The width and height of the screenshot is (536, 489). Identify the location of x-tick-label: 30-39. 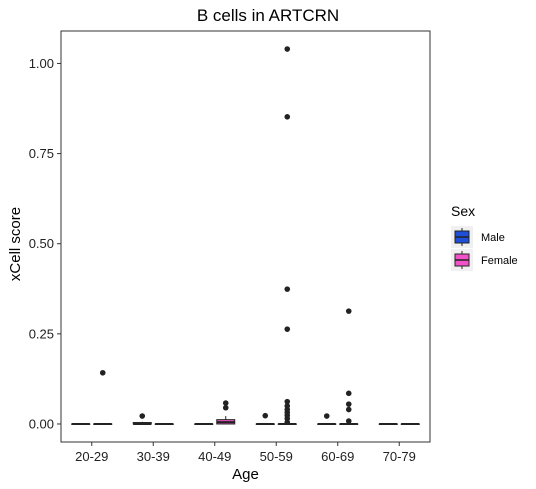
(153, 456).